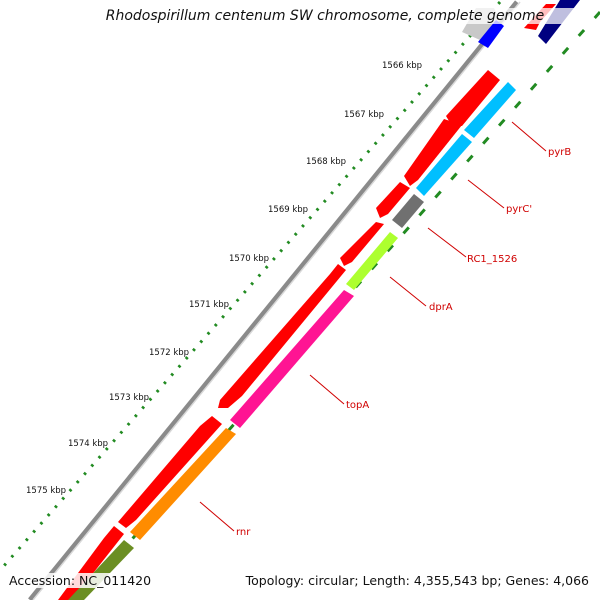 The height and width of the screenshot is (600, 600). Describe the element at coordinates (559, 152) in the screenshot. I see `gene-label-pyrB: pyrB` at that location.